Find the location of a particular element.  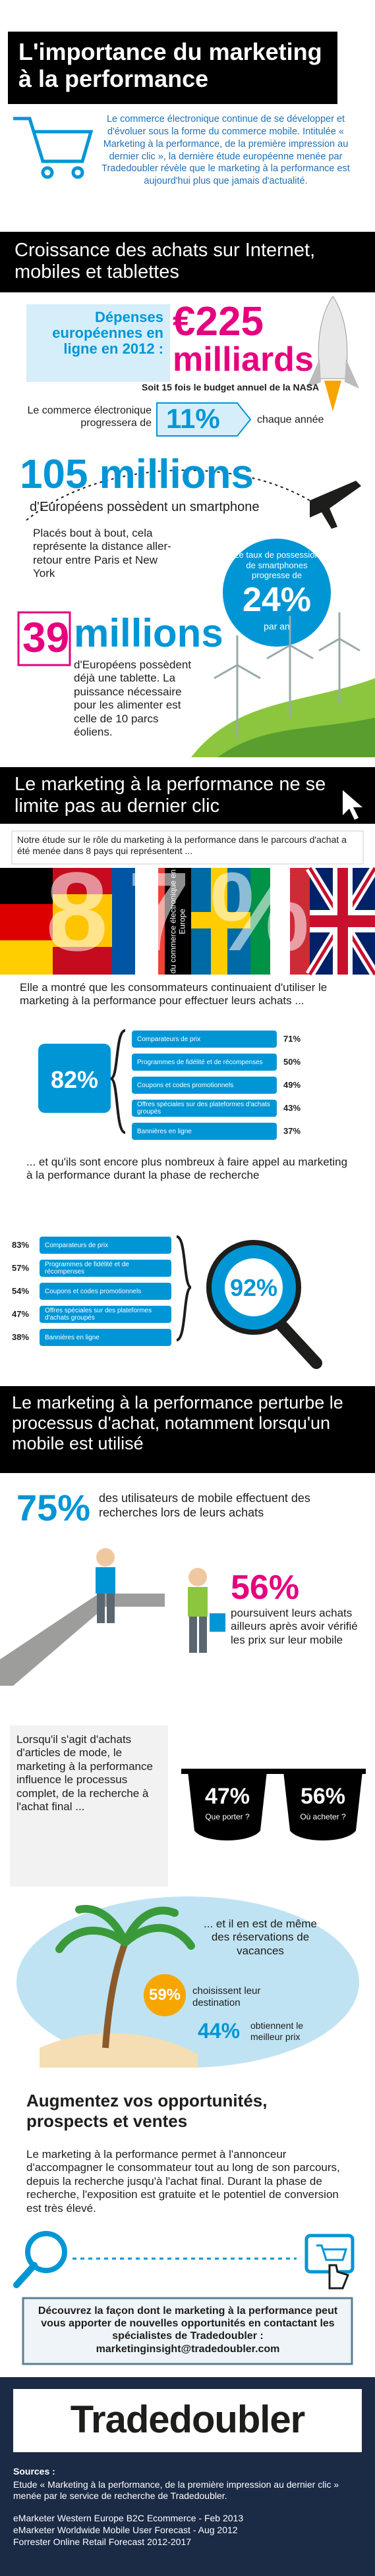

purchase-total-box is located at coordinates (75, 1078).